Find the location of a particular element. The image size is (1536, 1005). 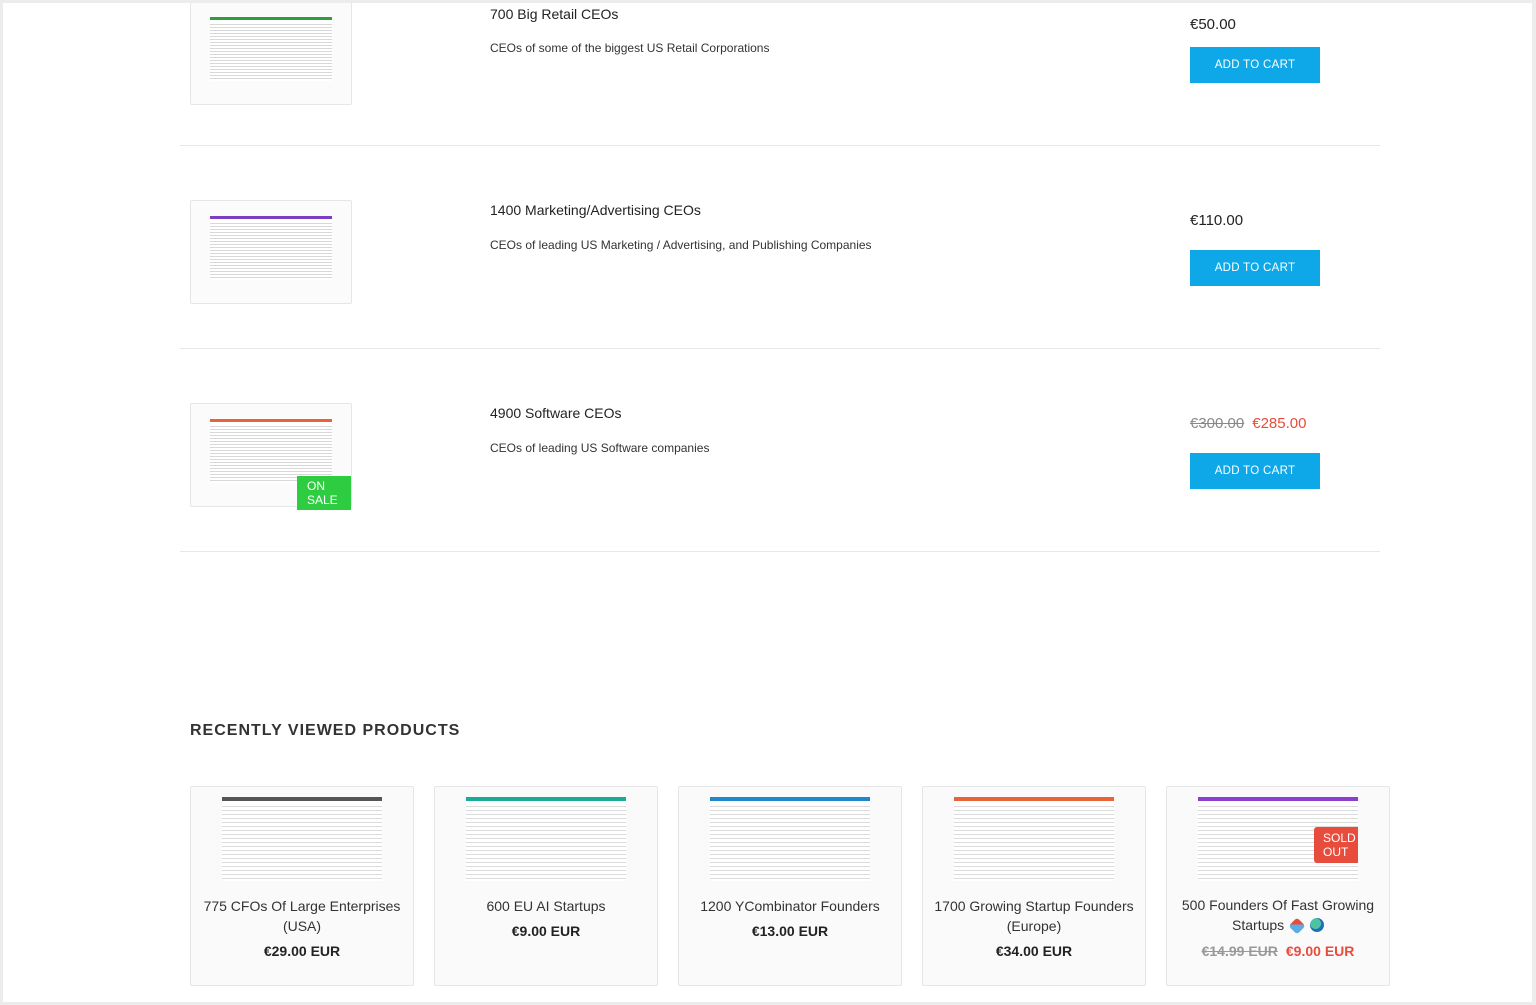

price-current: €110.00 is located at coordinates (1217, 220).